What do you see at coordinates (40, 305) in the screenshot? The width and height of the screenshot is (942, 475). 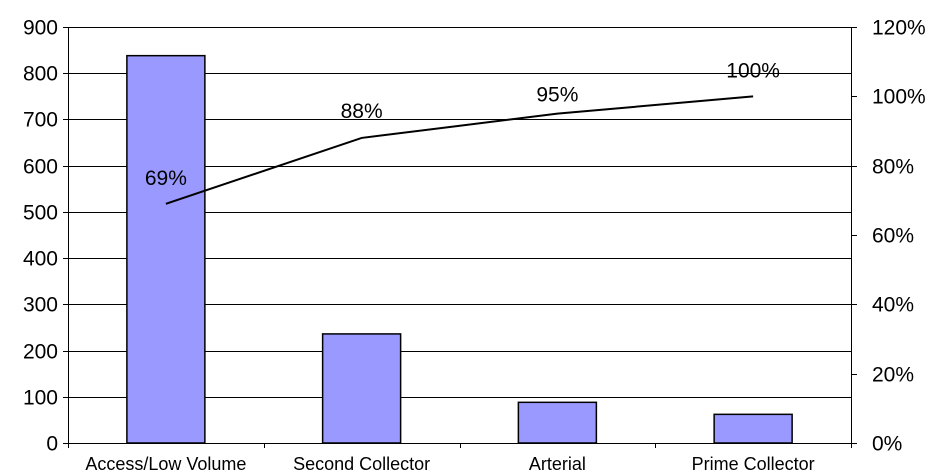 I see `left-tick-label: 300` at bounding box center [40, 305].